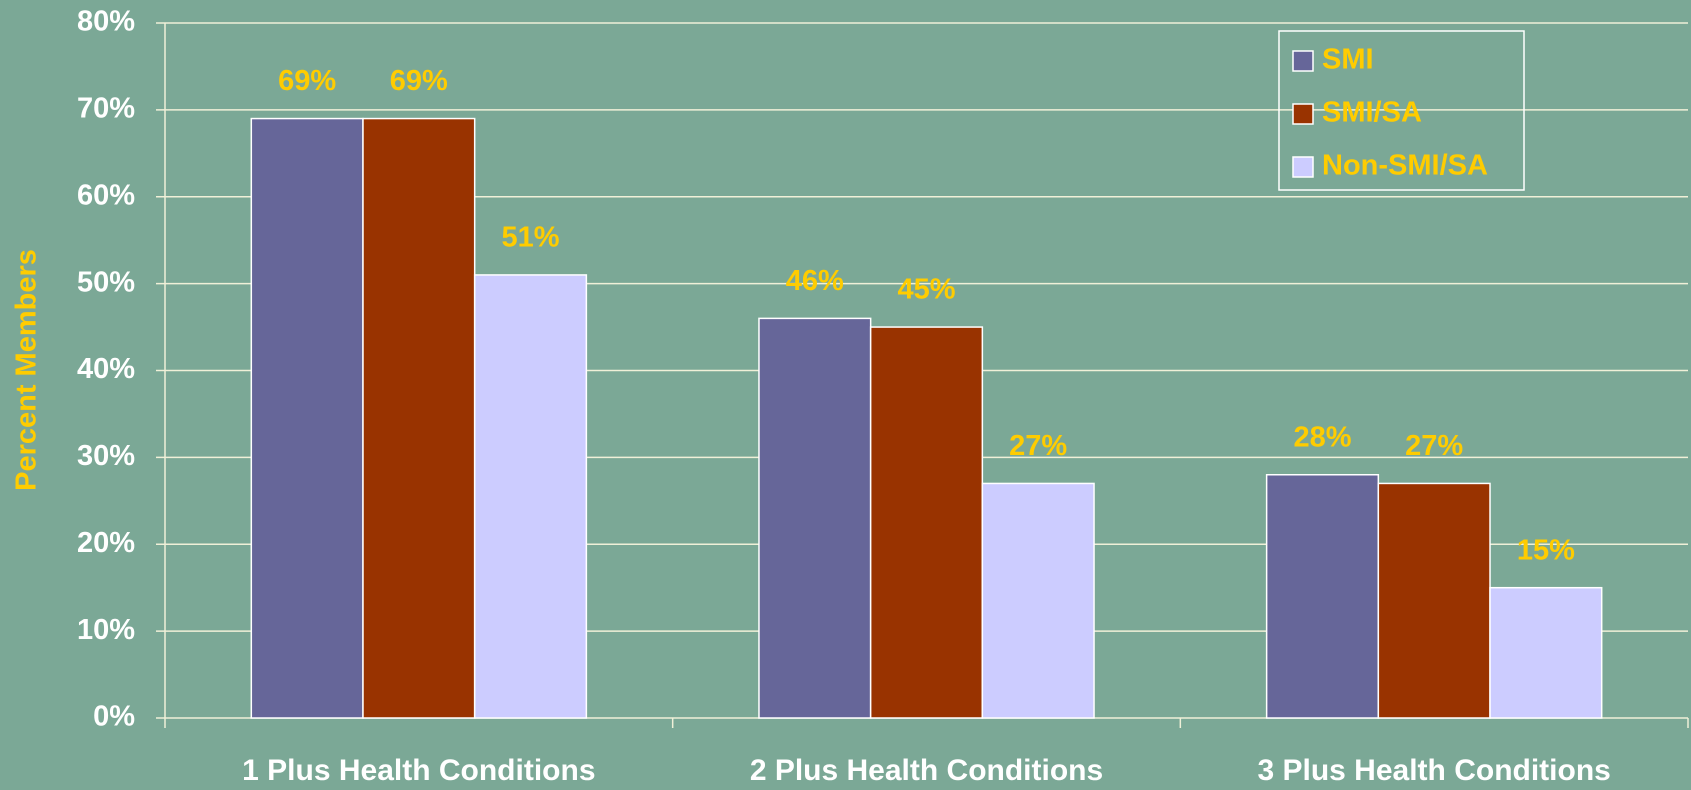  What do you see at coordinates (114, 717) in the screenshot?
I see `y-tick-label: 0%` at bounding box center [114, 717].